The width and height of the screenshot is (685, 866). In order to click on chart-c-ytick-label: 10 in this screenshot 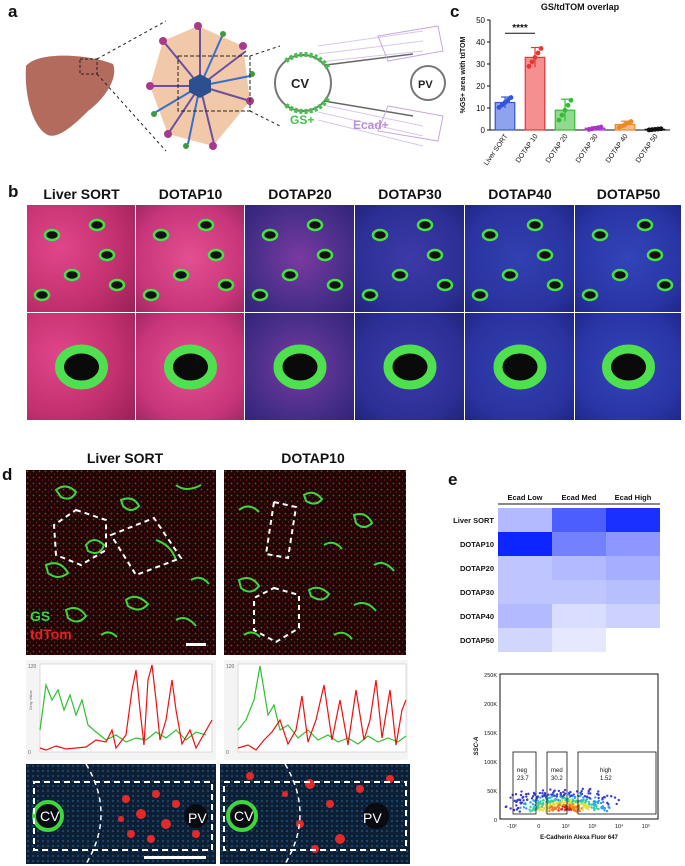, I will do `click(480, 108)`.